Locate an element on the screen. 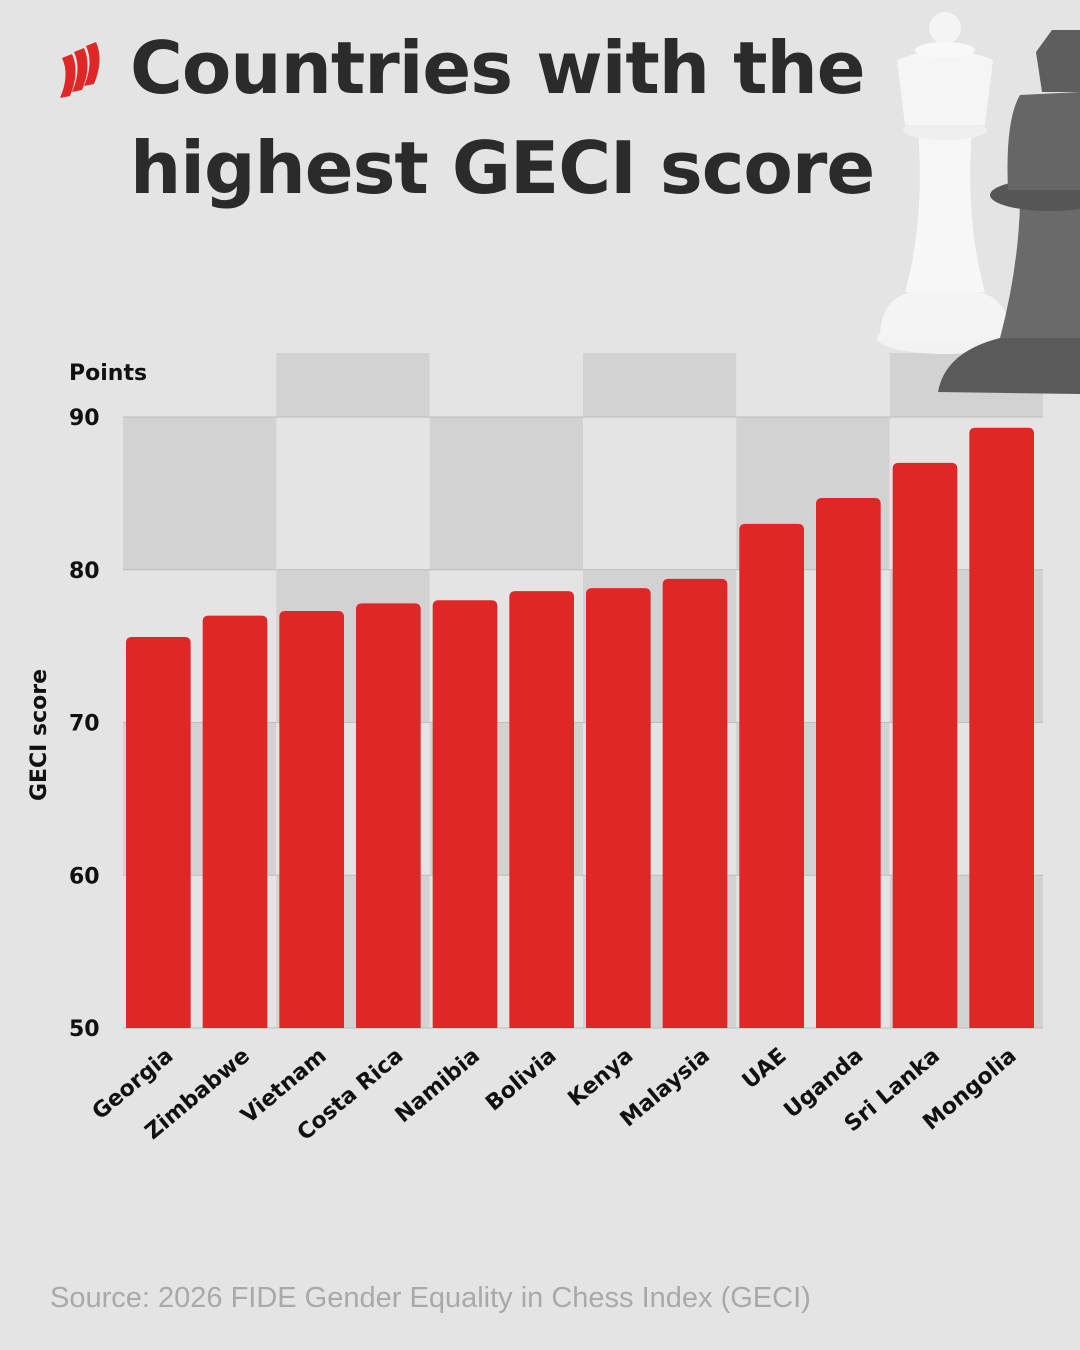 Image resolution: width=1080 pixels, height=1350 pixels. chess-pieces-icon is located at coordinates (978, 203).